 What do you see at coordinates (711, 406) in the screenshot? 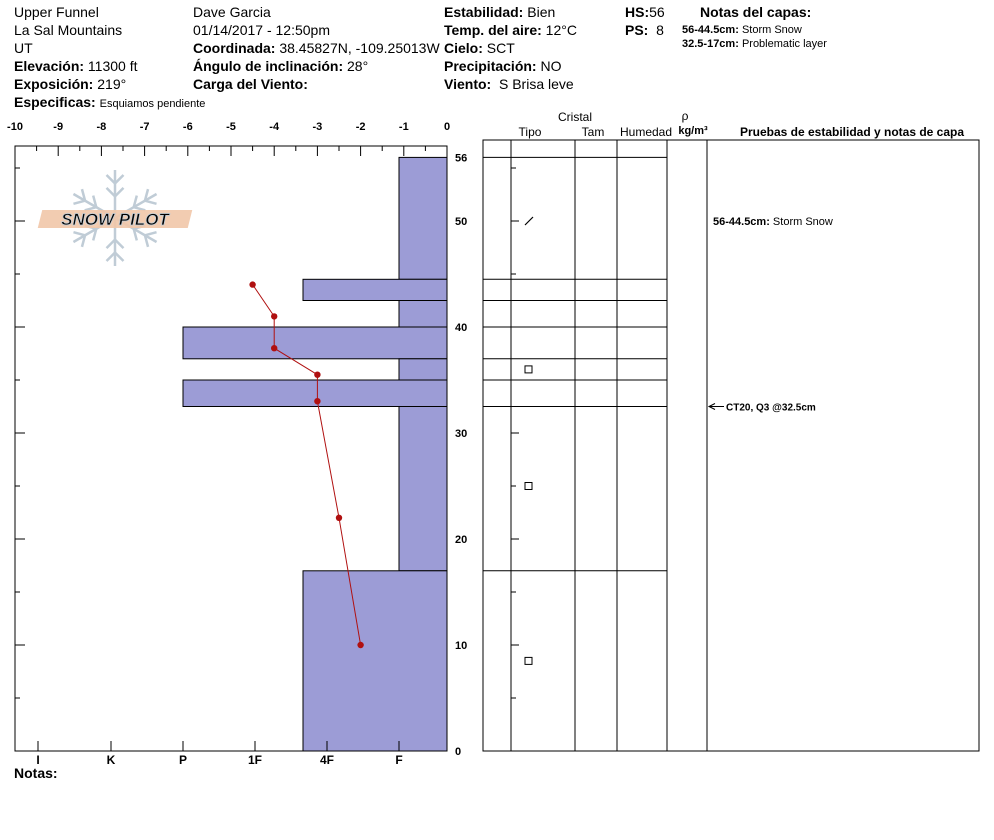
I see `stability-test-arrowhead` at bounding box center [711, 406].